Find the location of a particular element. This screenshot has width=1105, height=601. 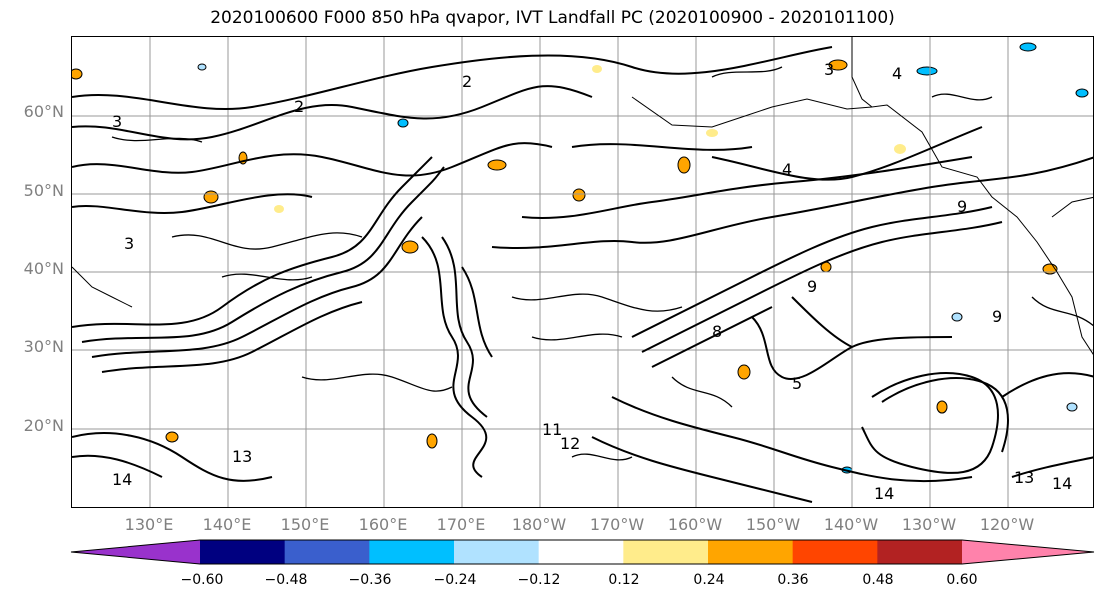

colorbar-extend-low is located at coordinates (135, 552).